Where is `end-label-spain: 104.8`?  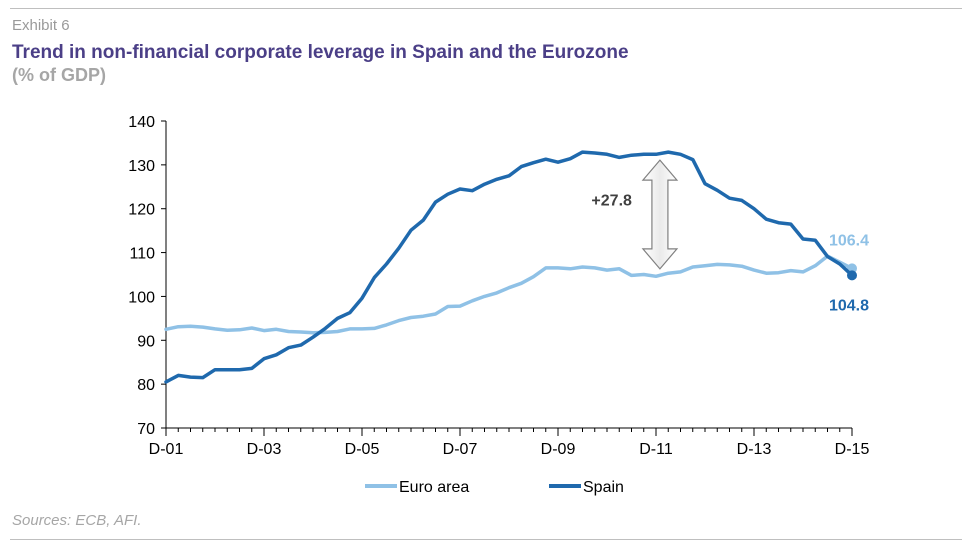
end-label-spain: 104.8 is located at coordinates (849, 305).